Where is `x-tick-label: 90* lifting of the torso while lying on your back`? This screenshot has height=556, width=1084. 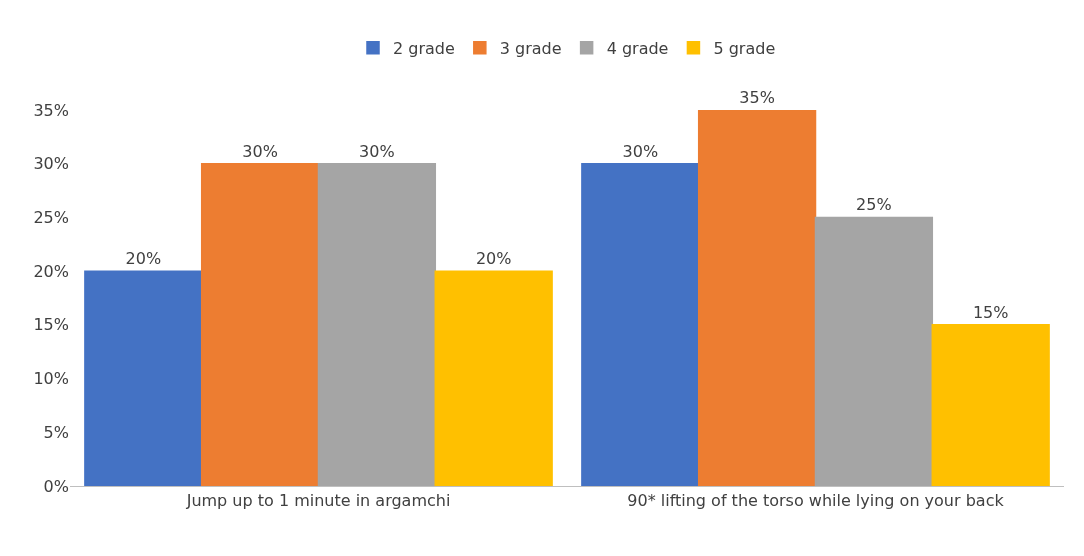 x-tick-label: 90* lifting of the torso while lying on your back is located at coordinates (816, 501).